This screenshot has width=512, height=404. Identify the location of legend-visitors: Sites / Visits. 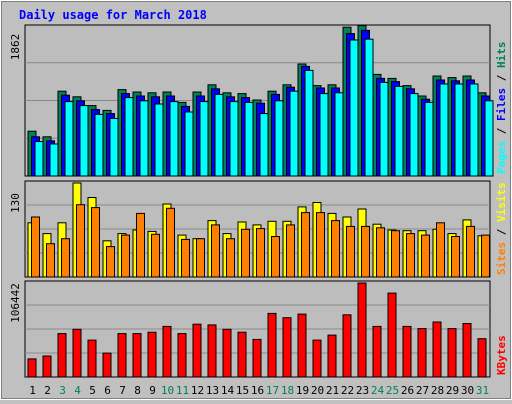
(501, 228).